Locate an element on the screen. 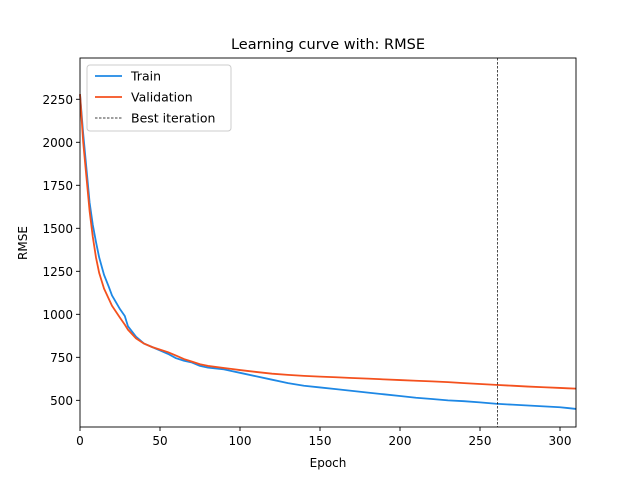 This screenshot has width=640, height=480. legend-label-validation: Validation is located at coordinates (162, 97).